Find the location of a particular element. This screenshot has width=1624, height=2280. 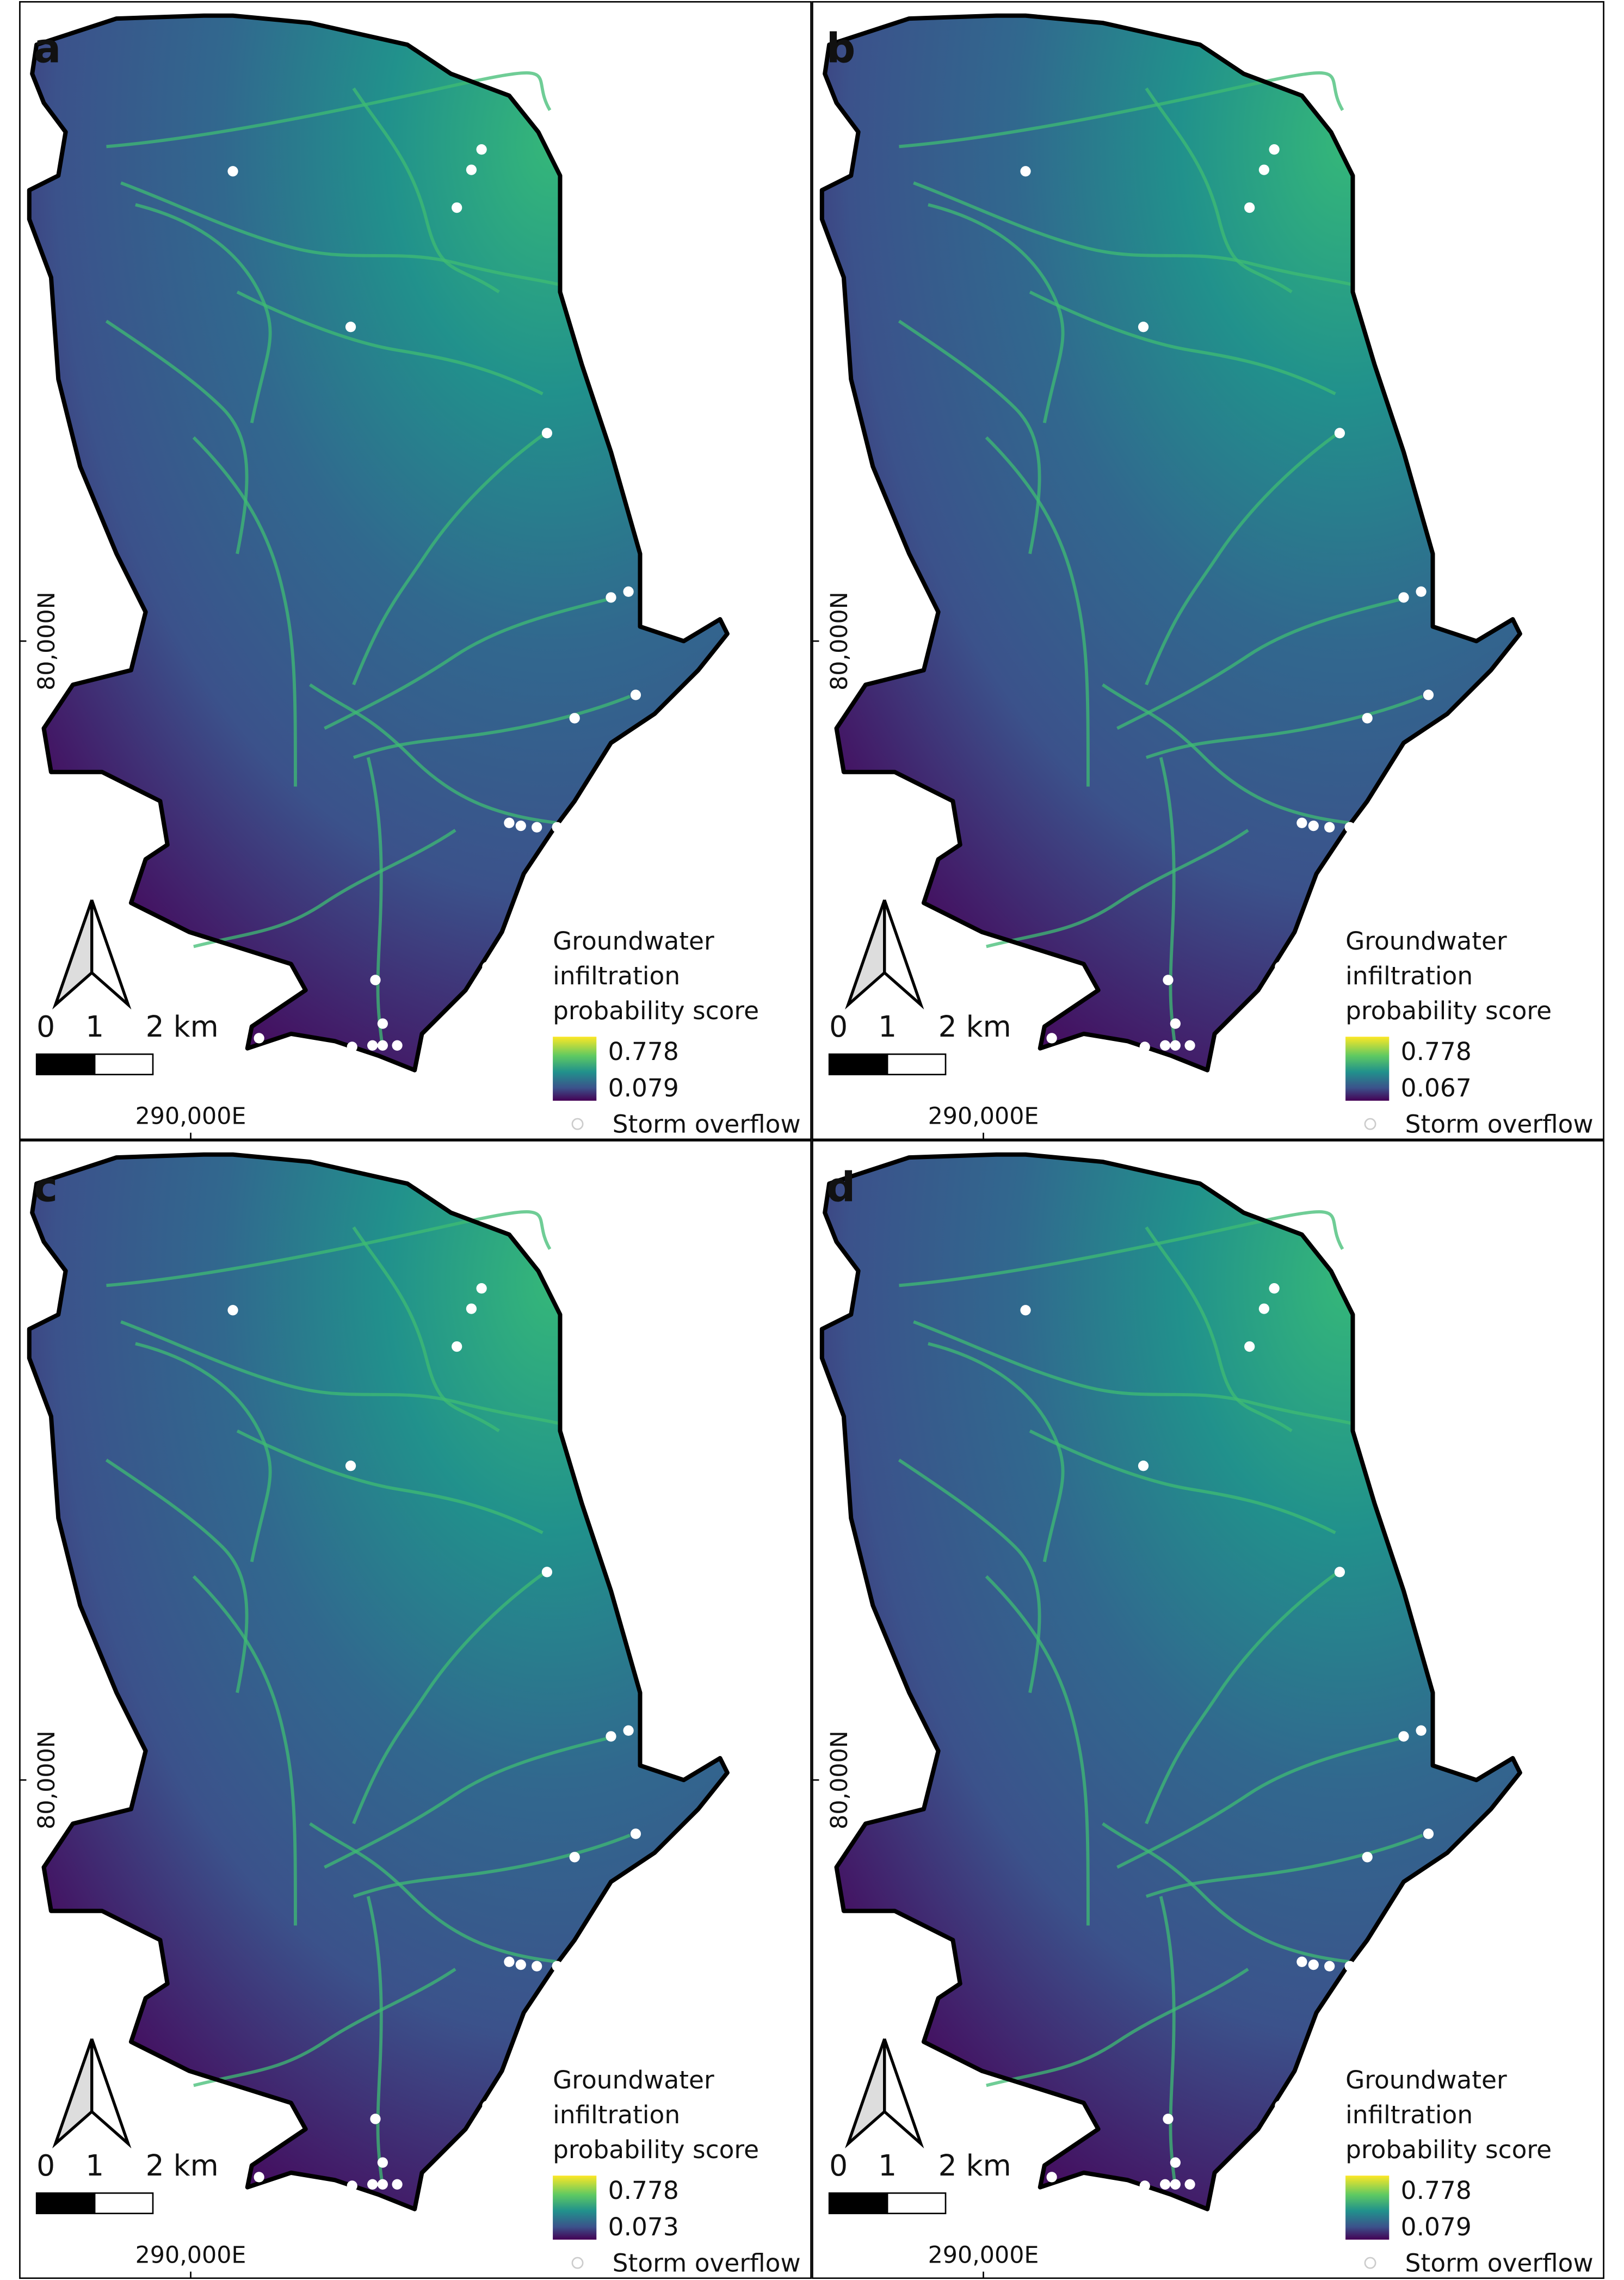

scale-label: 2 km is located at coordinates (183, 1026).